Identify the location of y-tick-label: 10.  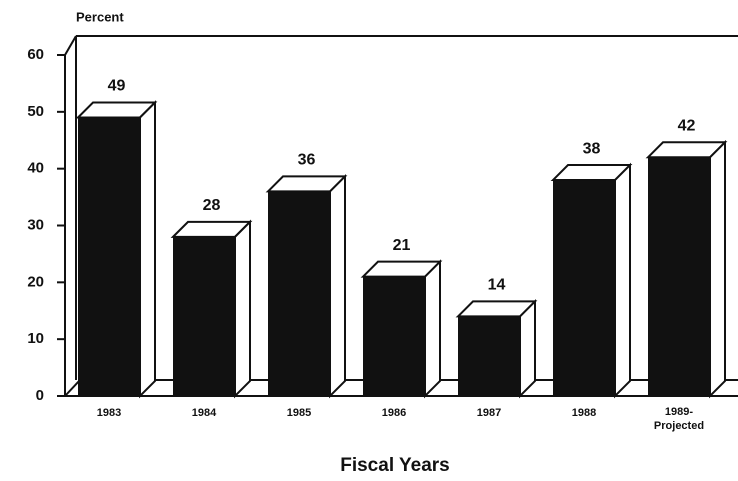
(35, 338).